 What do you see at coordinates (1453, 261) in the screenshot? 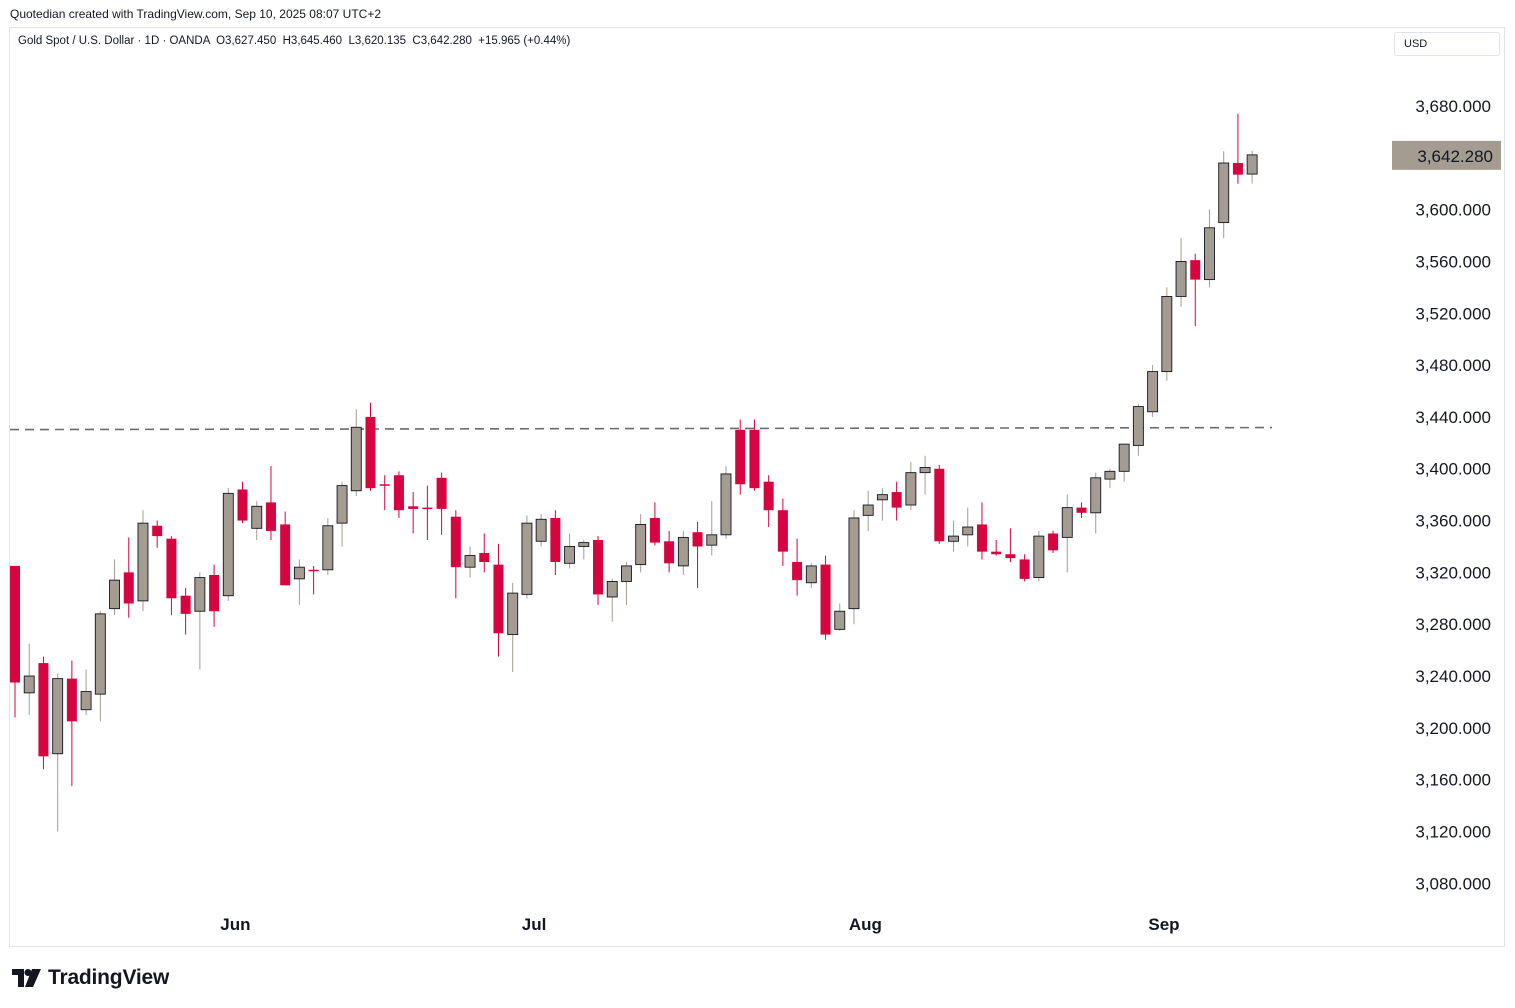
I see `price-tick-label: 3,560.000` at bounding box center [1453, 261].